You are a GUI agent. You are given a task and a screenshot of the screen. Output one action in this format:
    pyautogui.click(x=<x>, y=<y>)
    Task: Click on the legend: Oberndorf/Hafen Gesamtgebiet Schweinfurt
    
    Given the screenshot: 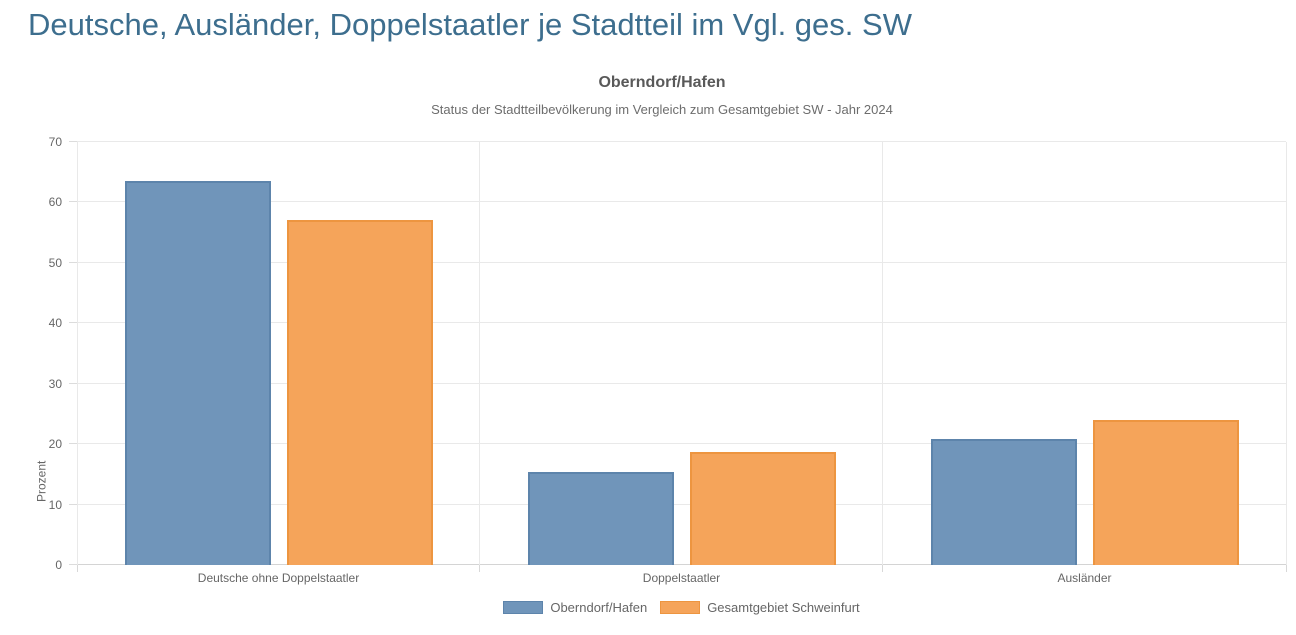 What is the action you would take?
    pyautogui.click(x=681, y=607)
    